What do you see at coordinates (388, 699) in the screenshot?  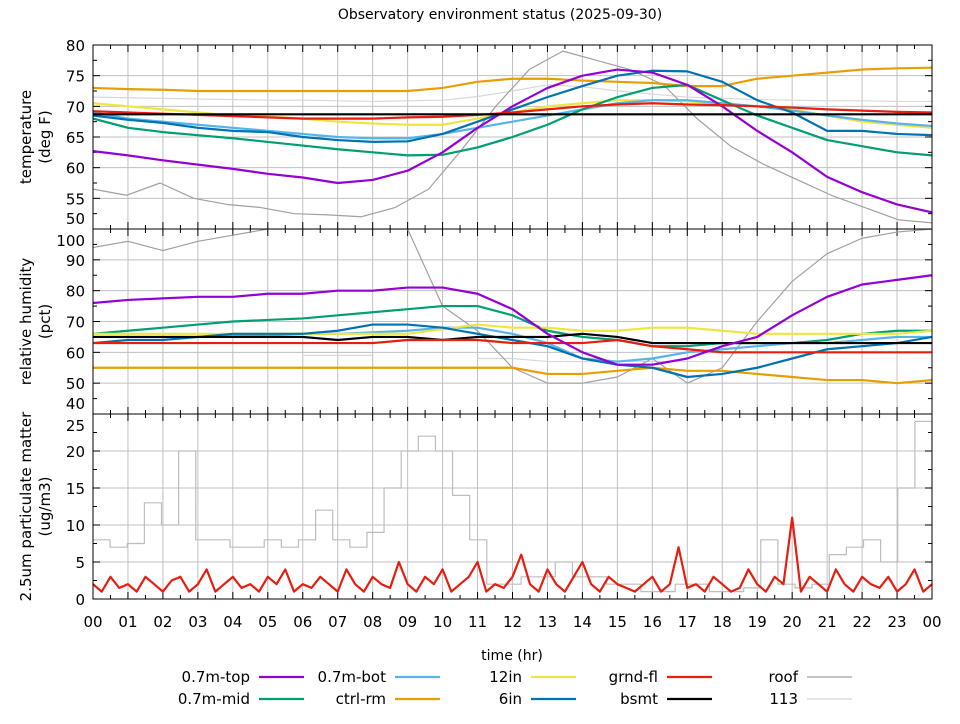 I see `legend-item: ctrl-rm` at bounding box center [388, 699].